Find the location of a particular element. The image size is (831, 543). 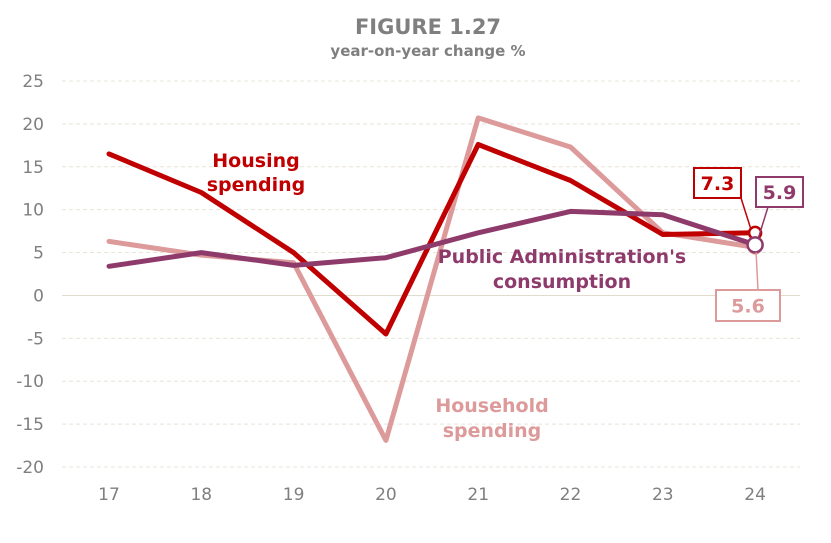

y-tick-label: -10 is located at coordinates (30, 382).